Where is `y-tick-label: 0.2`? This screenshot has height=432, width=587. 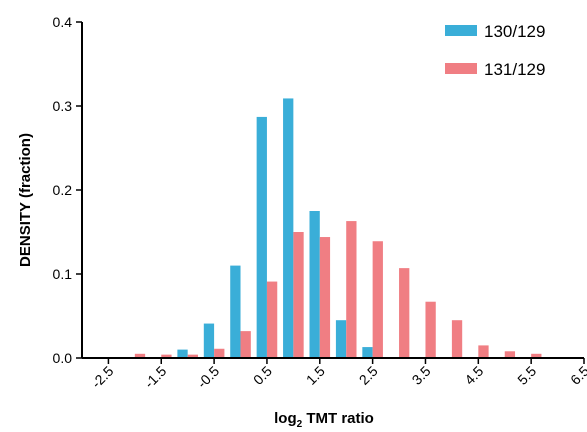
y-tick-label: 0.2 is located at coordinates (63, 190).